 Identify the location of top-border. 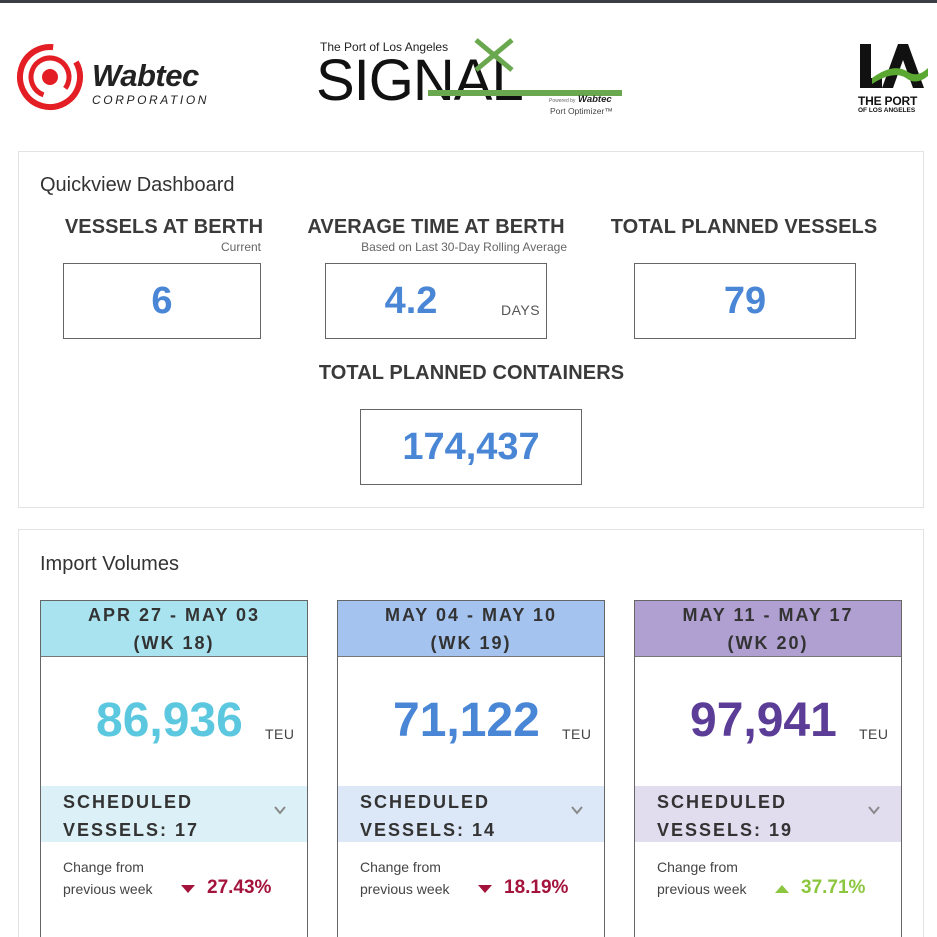
(468, 1).